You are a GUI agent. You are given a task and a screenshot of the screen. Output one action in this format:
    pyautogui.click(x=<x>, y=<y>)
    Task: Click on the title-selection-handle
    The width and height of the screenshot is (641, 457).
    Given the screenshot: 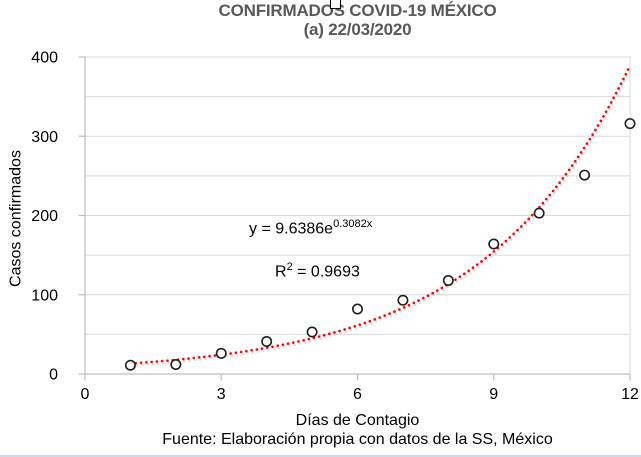 What is the action you would take?
    pyautogui.click(x=335, y=4)
    